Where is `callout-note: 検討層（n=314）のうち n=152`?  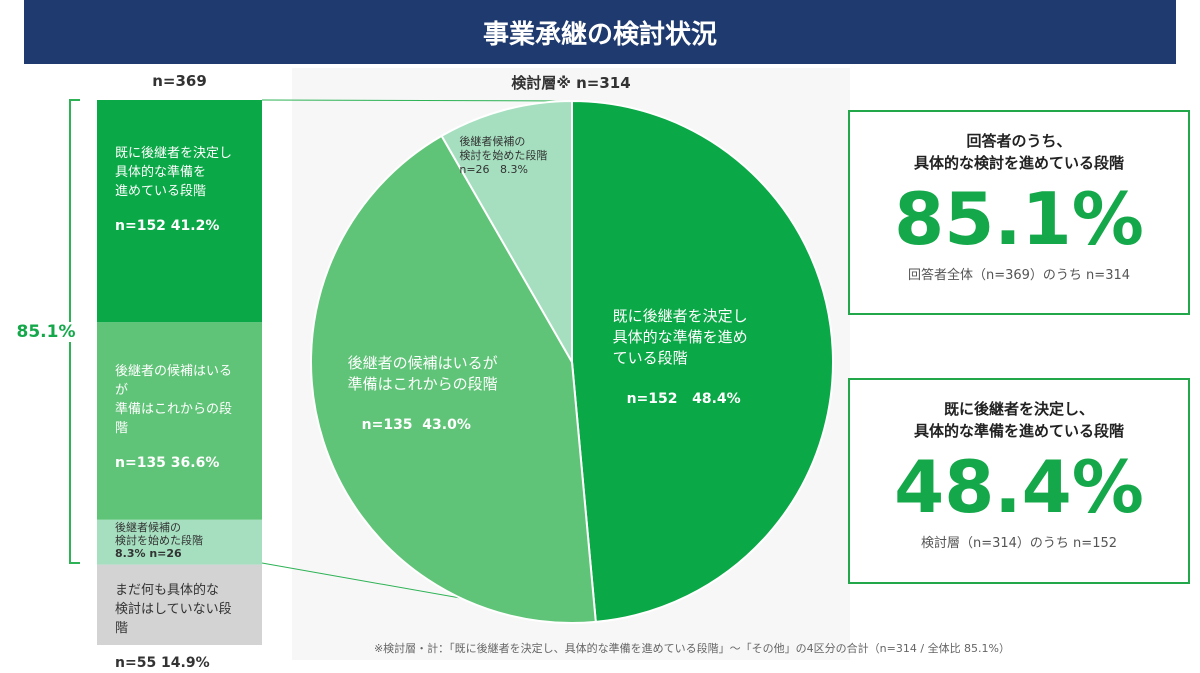 callout-note: 検討層（n=314）のうち n=152 is located at coordinates (1019, 543).